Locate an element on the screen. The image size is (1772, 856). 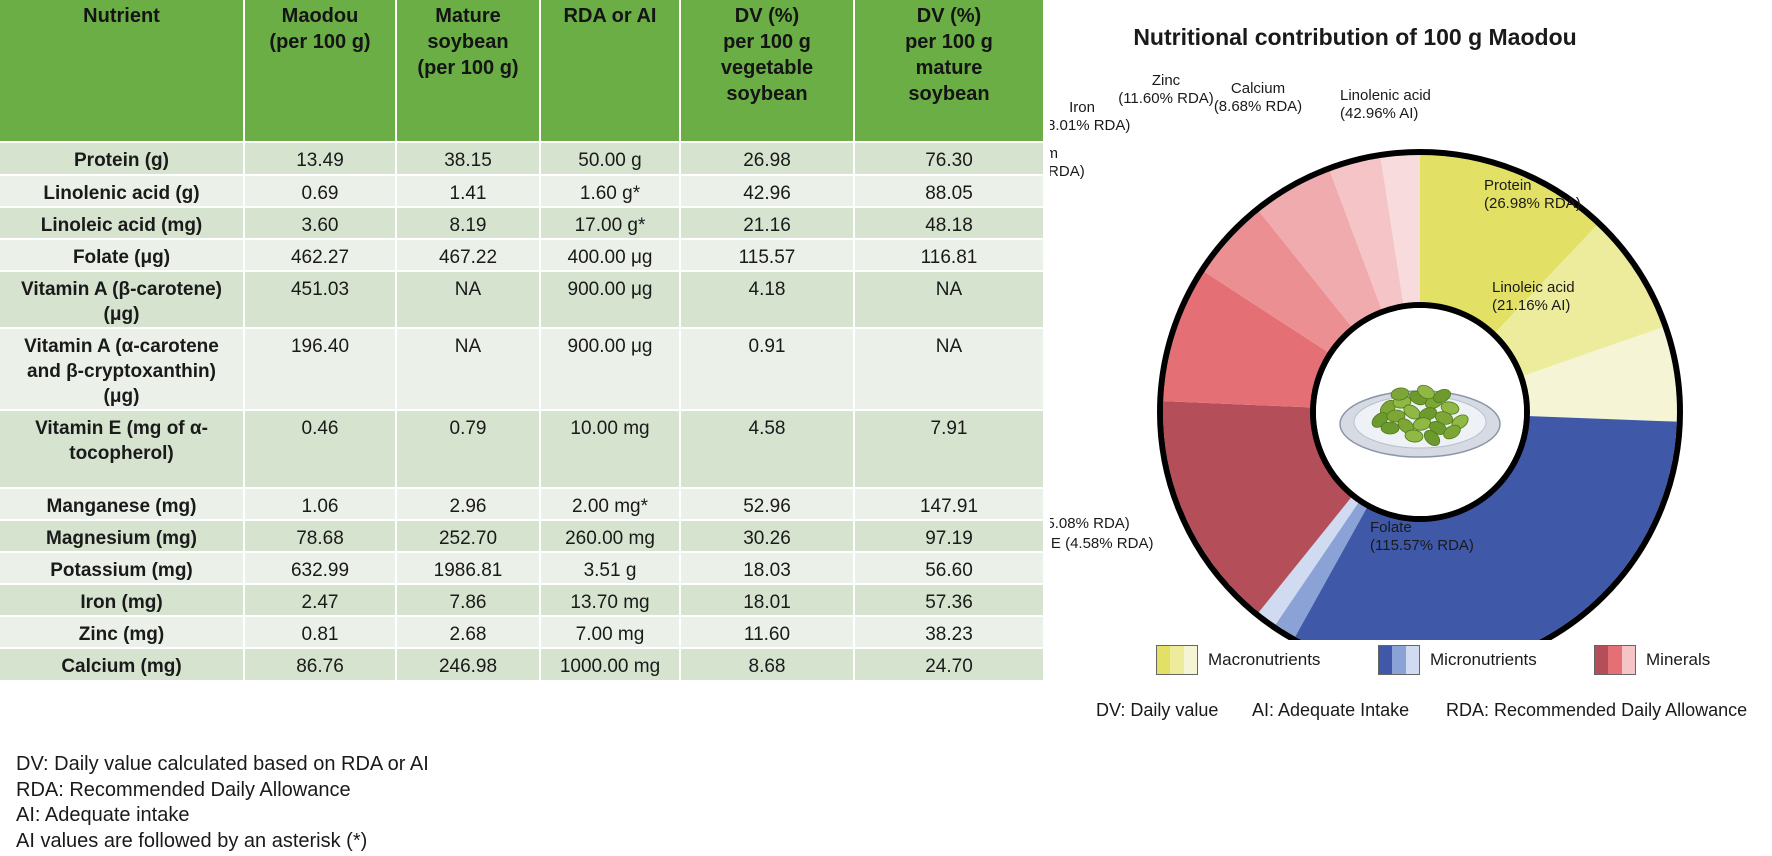
value-cell: 115.57 is located at coordinates (767, 254).